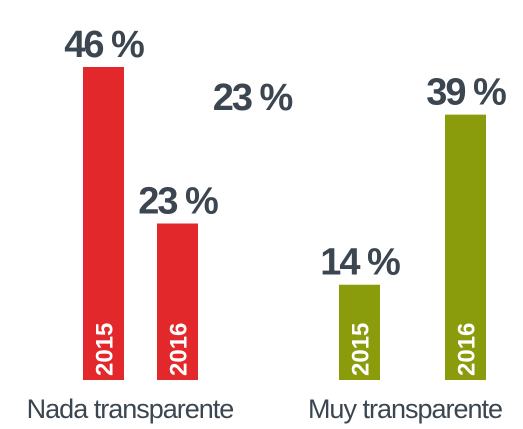 The height and width of the screenshot is (429, 523). I want to click on group-label: Nada transparente, so click(130, 409).